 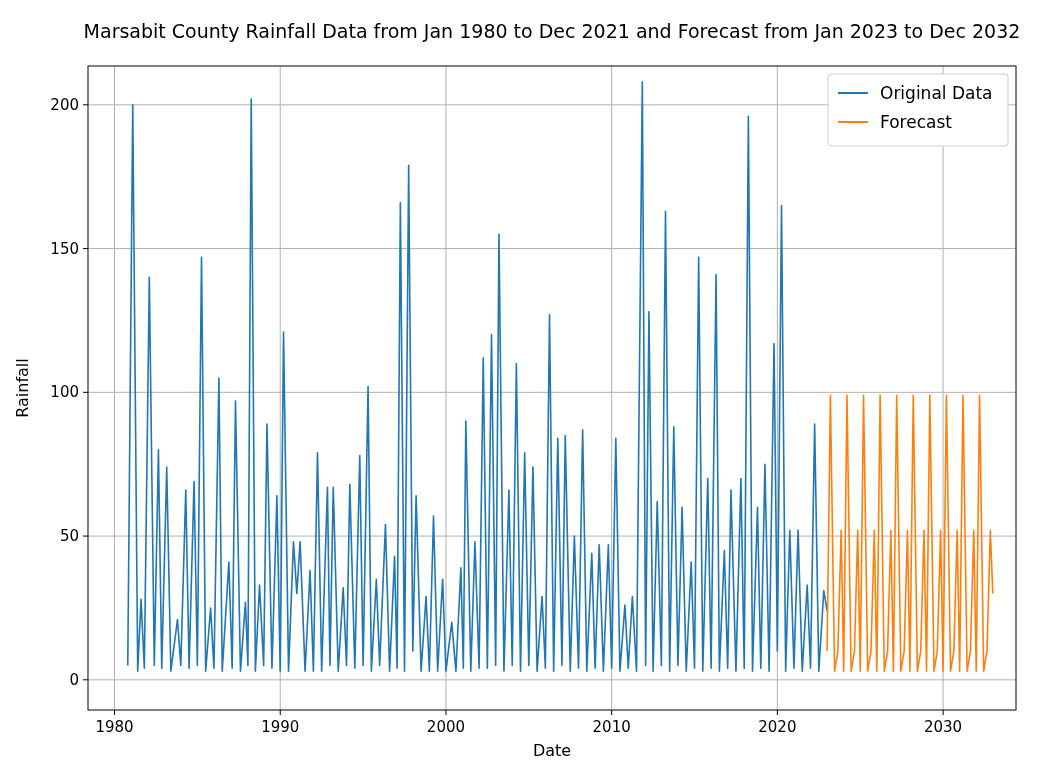 I want to click on y-tick-label: 150, so click(x=64, y=248).